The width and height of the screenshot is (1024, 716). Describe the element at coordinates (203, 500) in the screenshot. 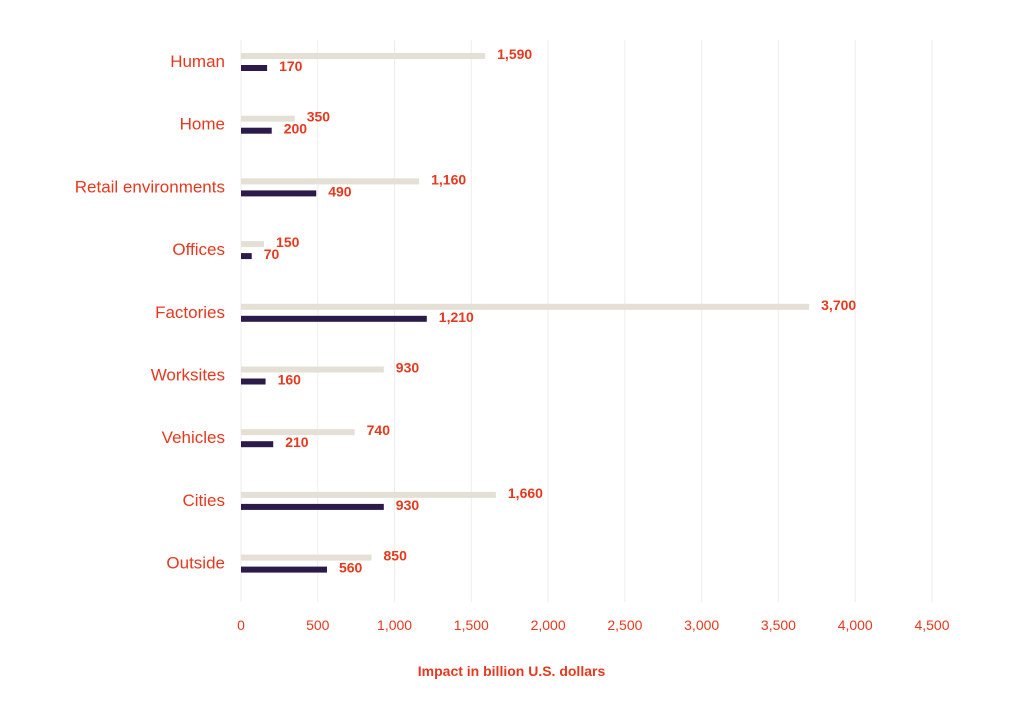

I see `category-label: Cities` at that location.